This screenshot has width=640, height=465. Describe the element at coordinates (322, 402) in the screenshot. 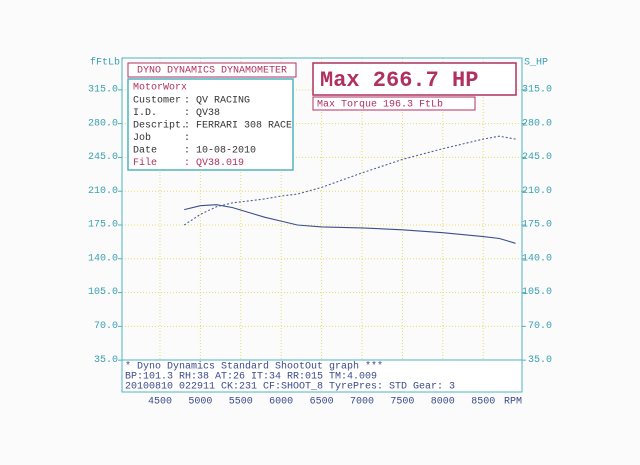

I see `x-tick-label: 6500` at that location.